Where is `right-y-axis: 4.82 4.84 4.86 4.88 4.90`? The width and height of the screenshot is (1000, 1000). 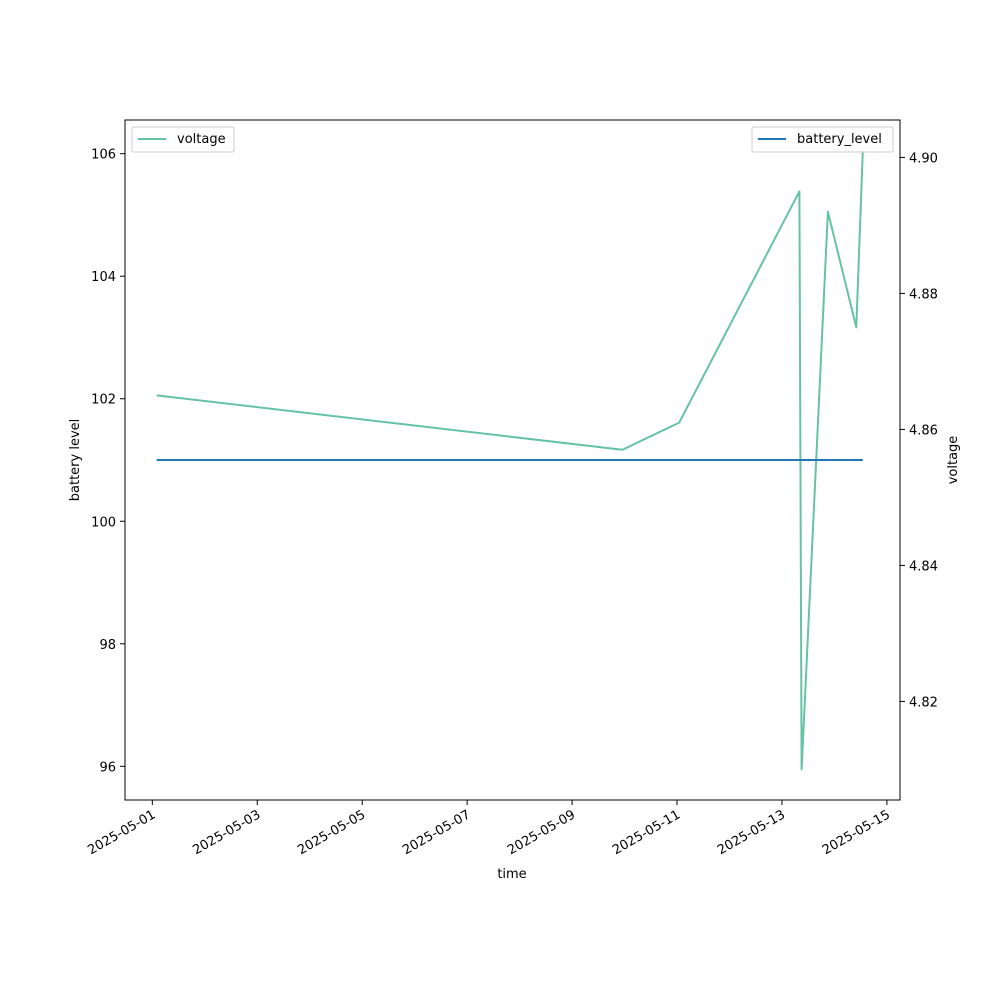 right-y-axis: 4.82 4.84 4.86 4.88 4.90 is located at coordinates (919, 430).